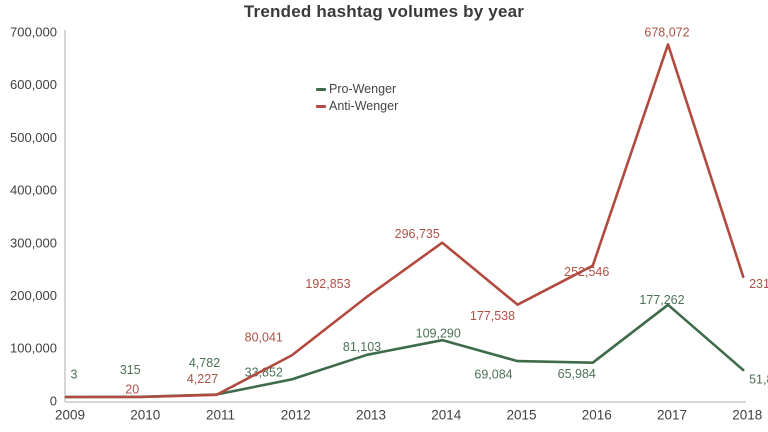  I want to click on data-label-anti-wenger: 192,853, so click(327, 284).